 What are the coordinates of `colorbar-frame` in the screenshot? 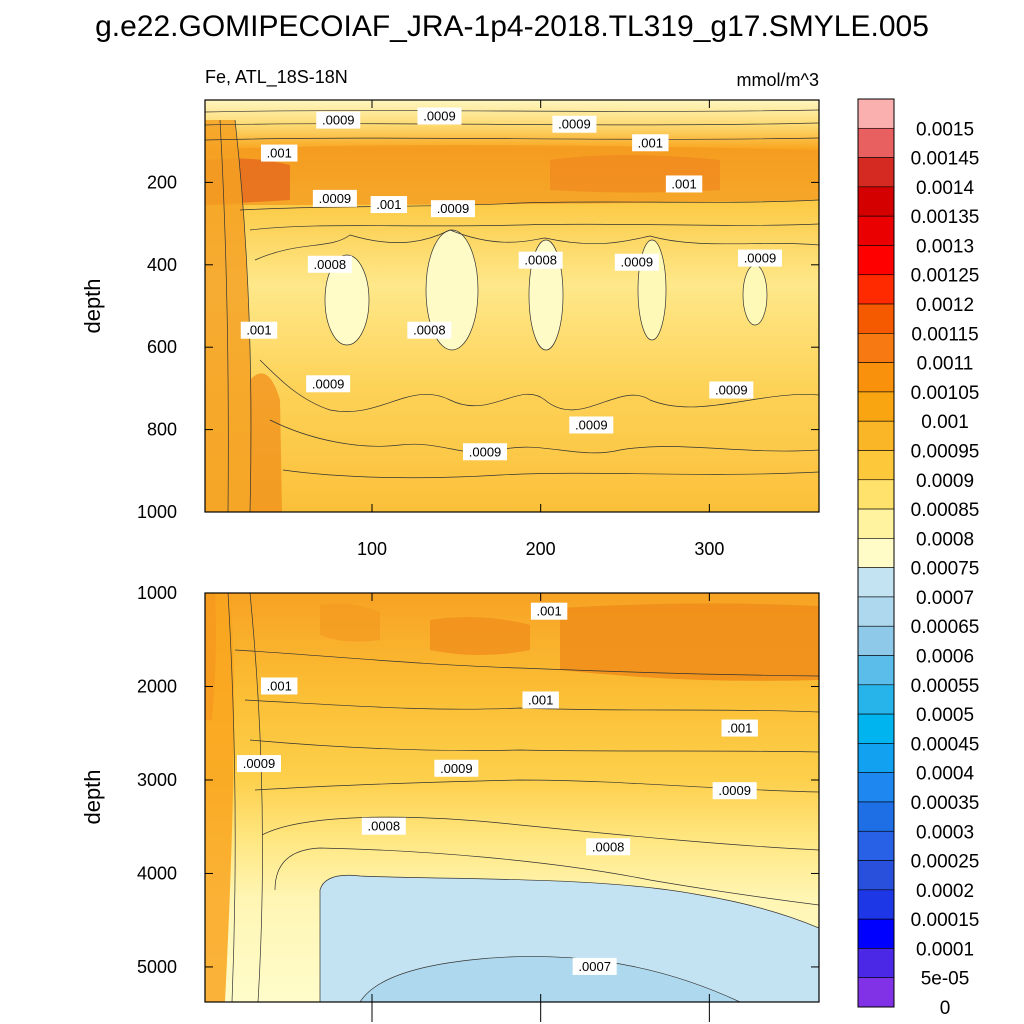 It's located at (876, 553).